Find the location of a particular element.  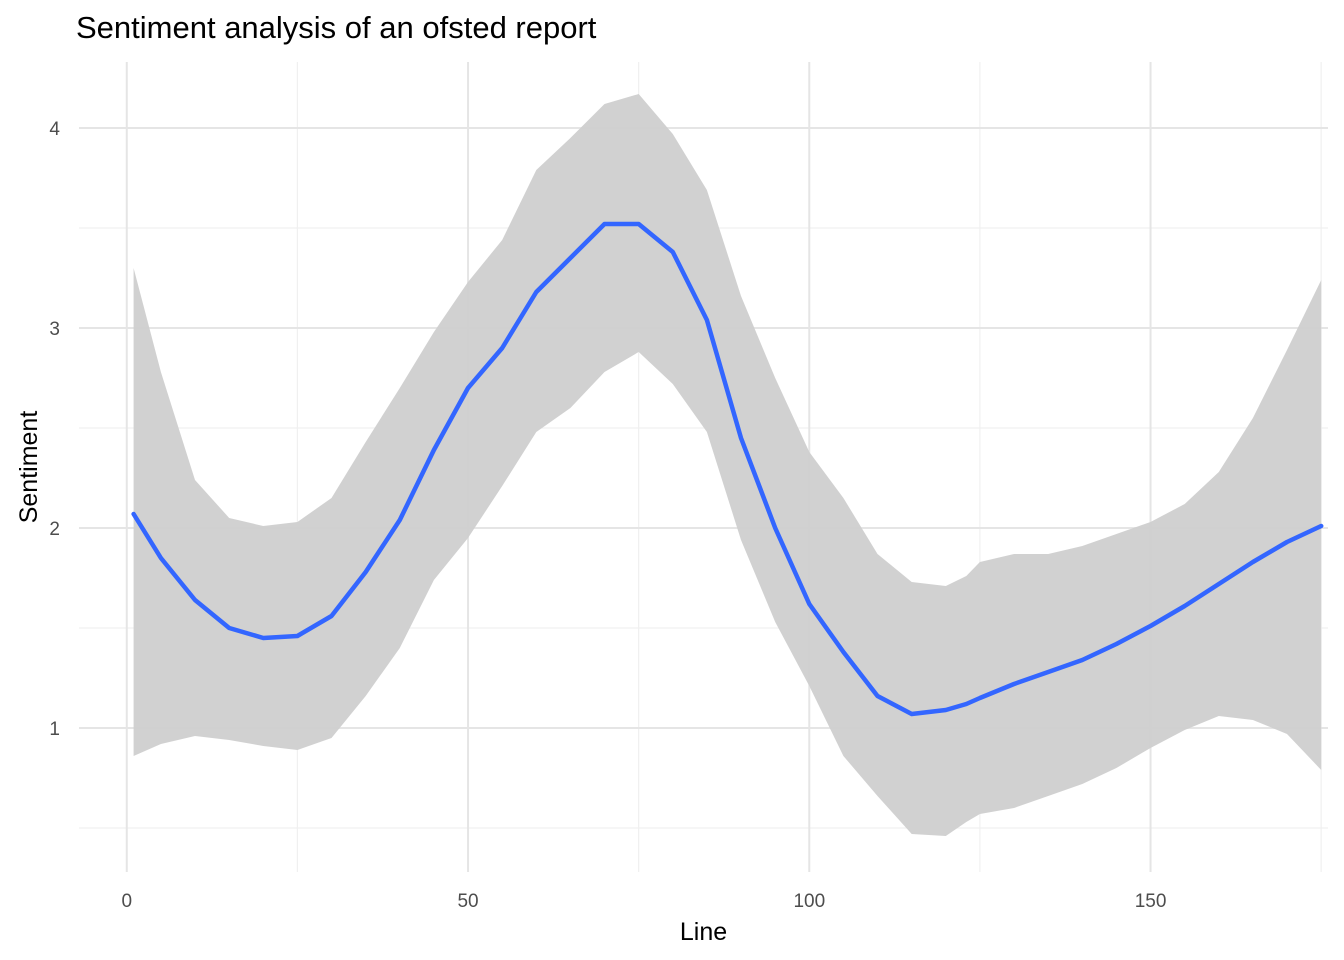

x-axis-title: Line is located at coordinates (703, 932).